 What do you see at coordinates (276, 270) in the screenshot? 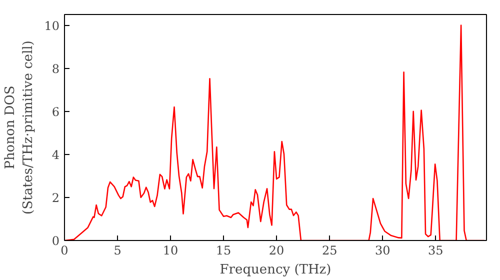
I see `x-axis-title: Frequency (THz)` at bounding box center [276, 270].